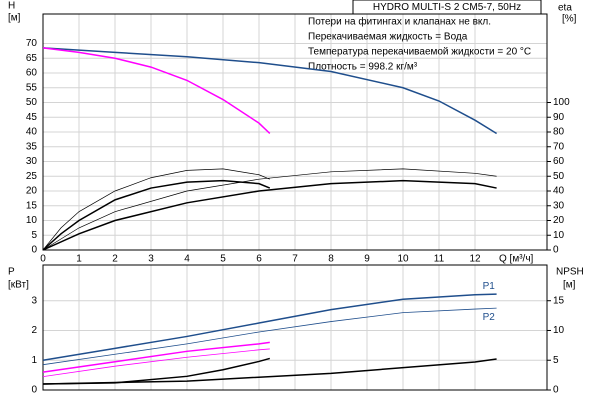  Describe the element at coordinates (79, 259) in the screenshot. I see `x-tick-label: 1` at that location.